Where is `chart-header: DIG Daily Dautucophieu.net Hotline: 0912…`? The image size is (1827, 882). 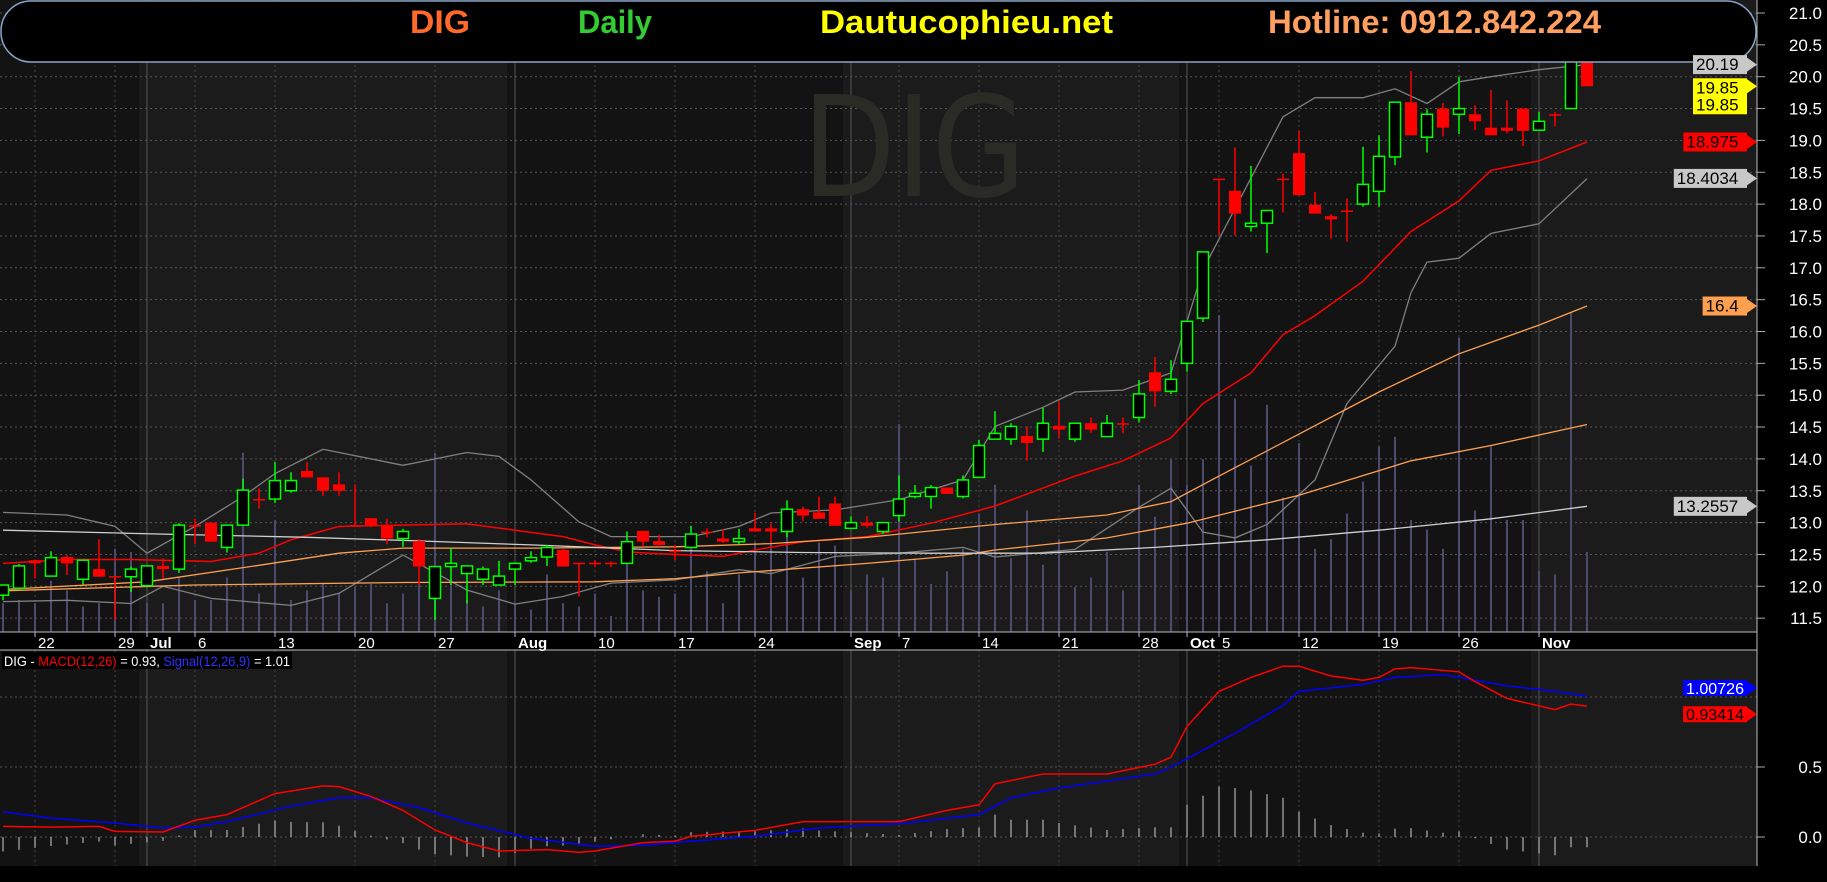
chart-header: DIG Daily Dautucophieu.net Hotline: 0912… is located at coordinates (878, 31).